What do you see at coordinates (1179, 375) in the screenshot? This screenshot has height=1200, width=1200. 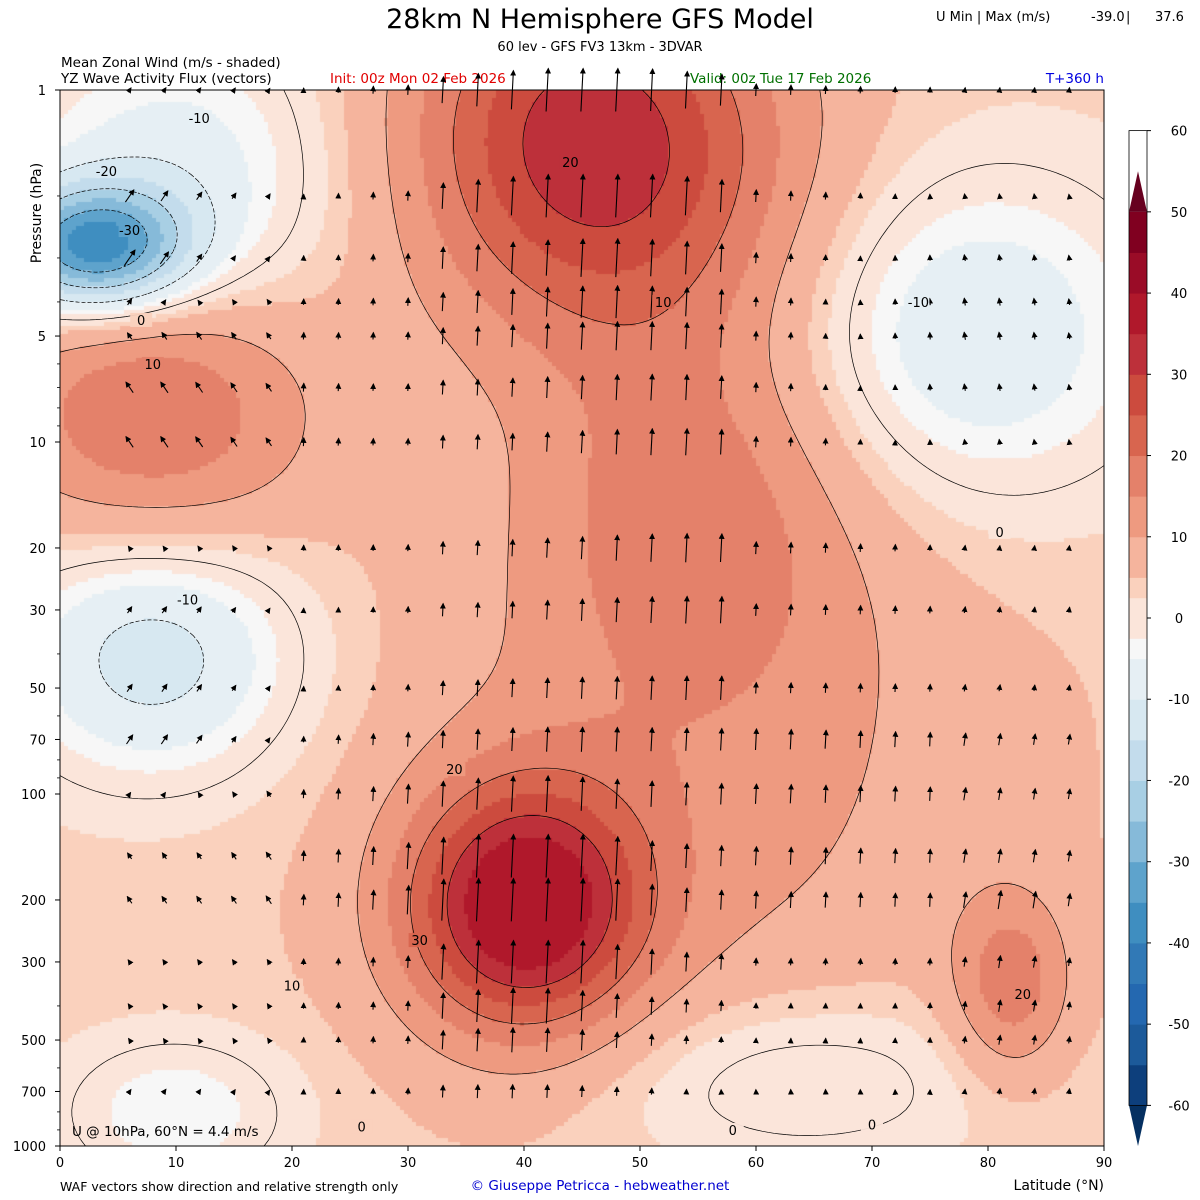 I see `colorbar-tick-label: 30` at bounding box center [1179, 375].